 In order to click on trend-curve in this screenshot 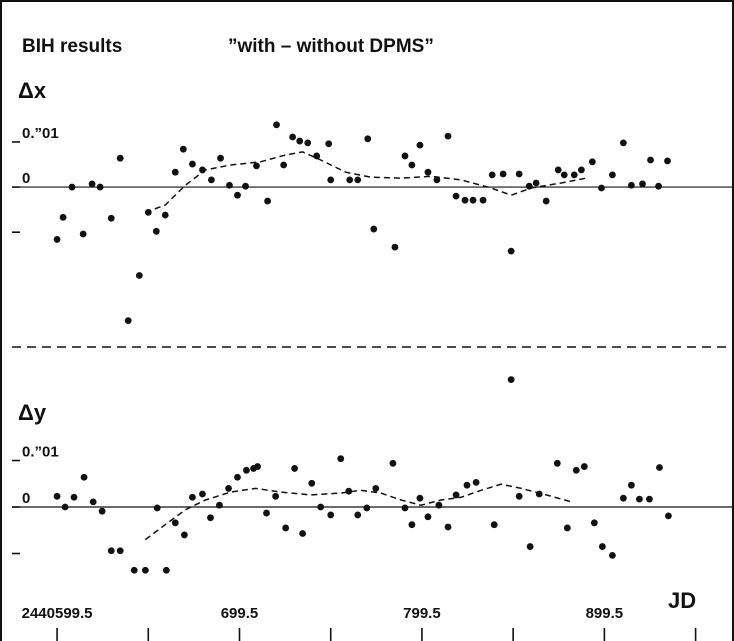, I will do `click(358, 512)`.